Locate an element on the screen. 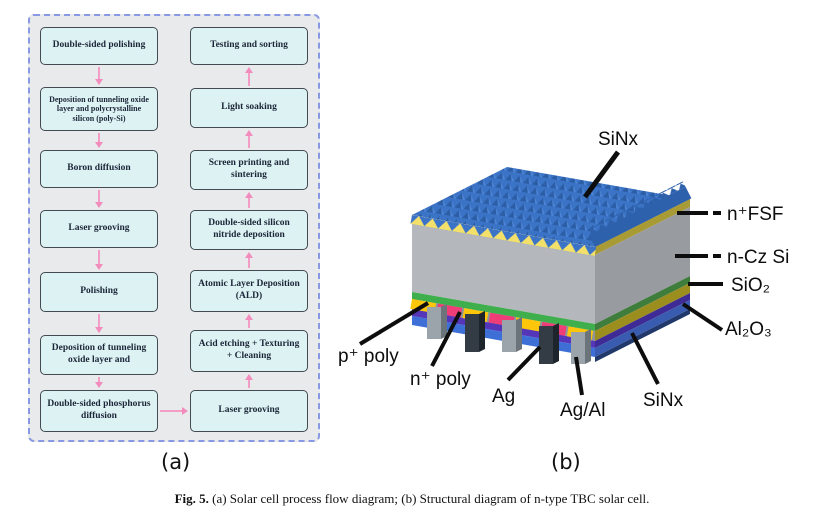 This screenshot has width=824, height=527. cell-right-face is located at coordinates (642, 280).